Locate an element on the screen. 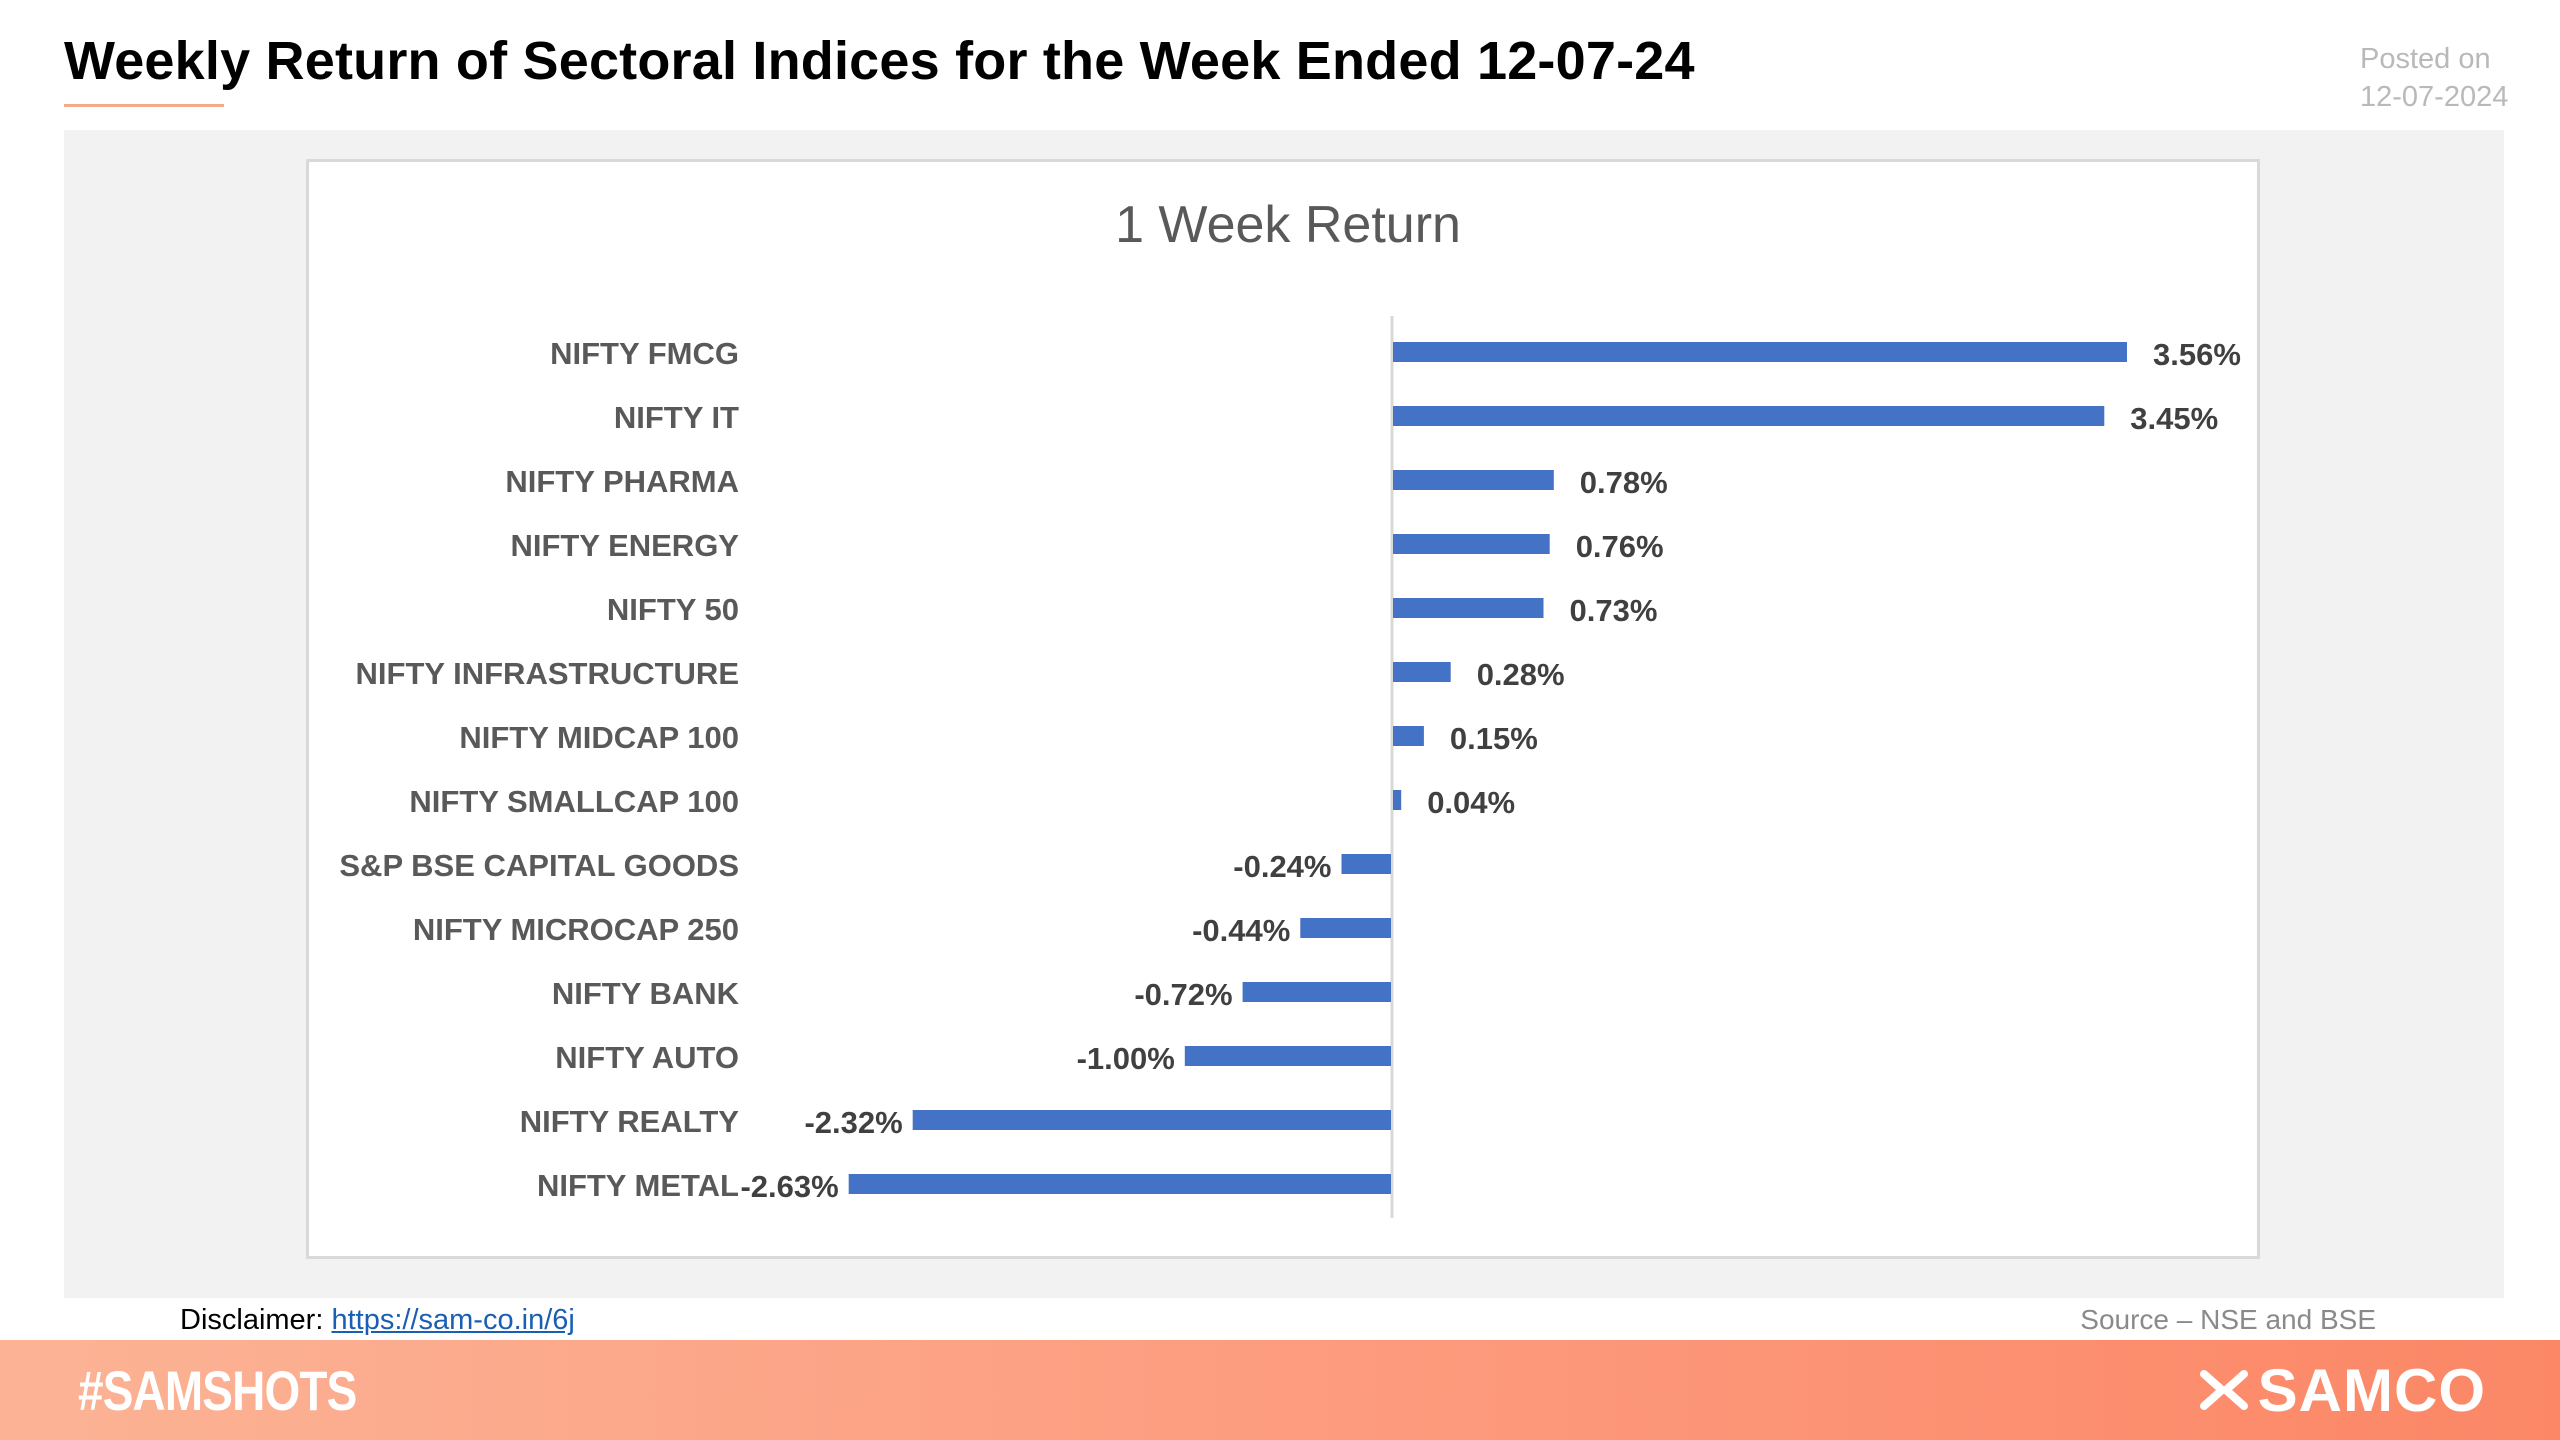  brand-logo: SAMCO is located at coordinates (2342, 1390).